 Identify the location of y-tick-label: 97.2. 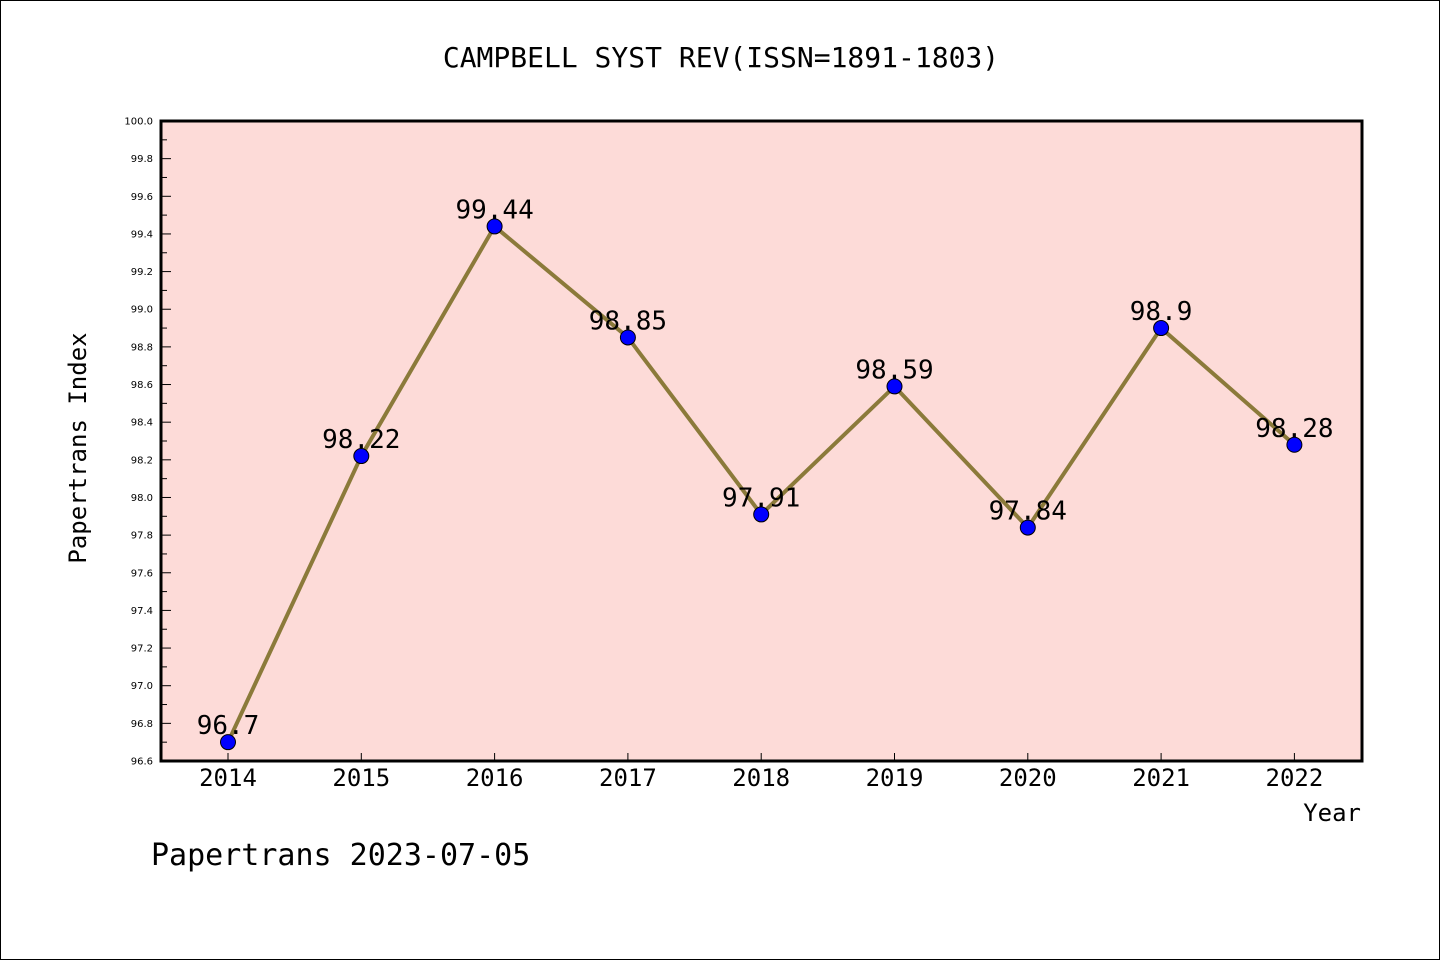
(142, 649).